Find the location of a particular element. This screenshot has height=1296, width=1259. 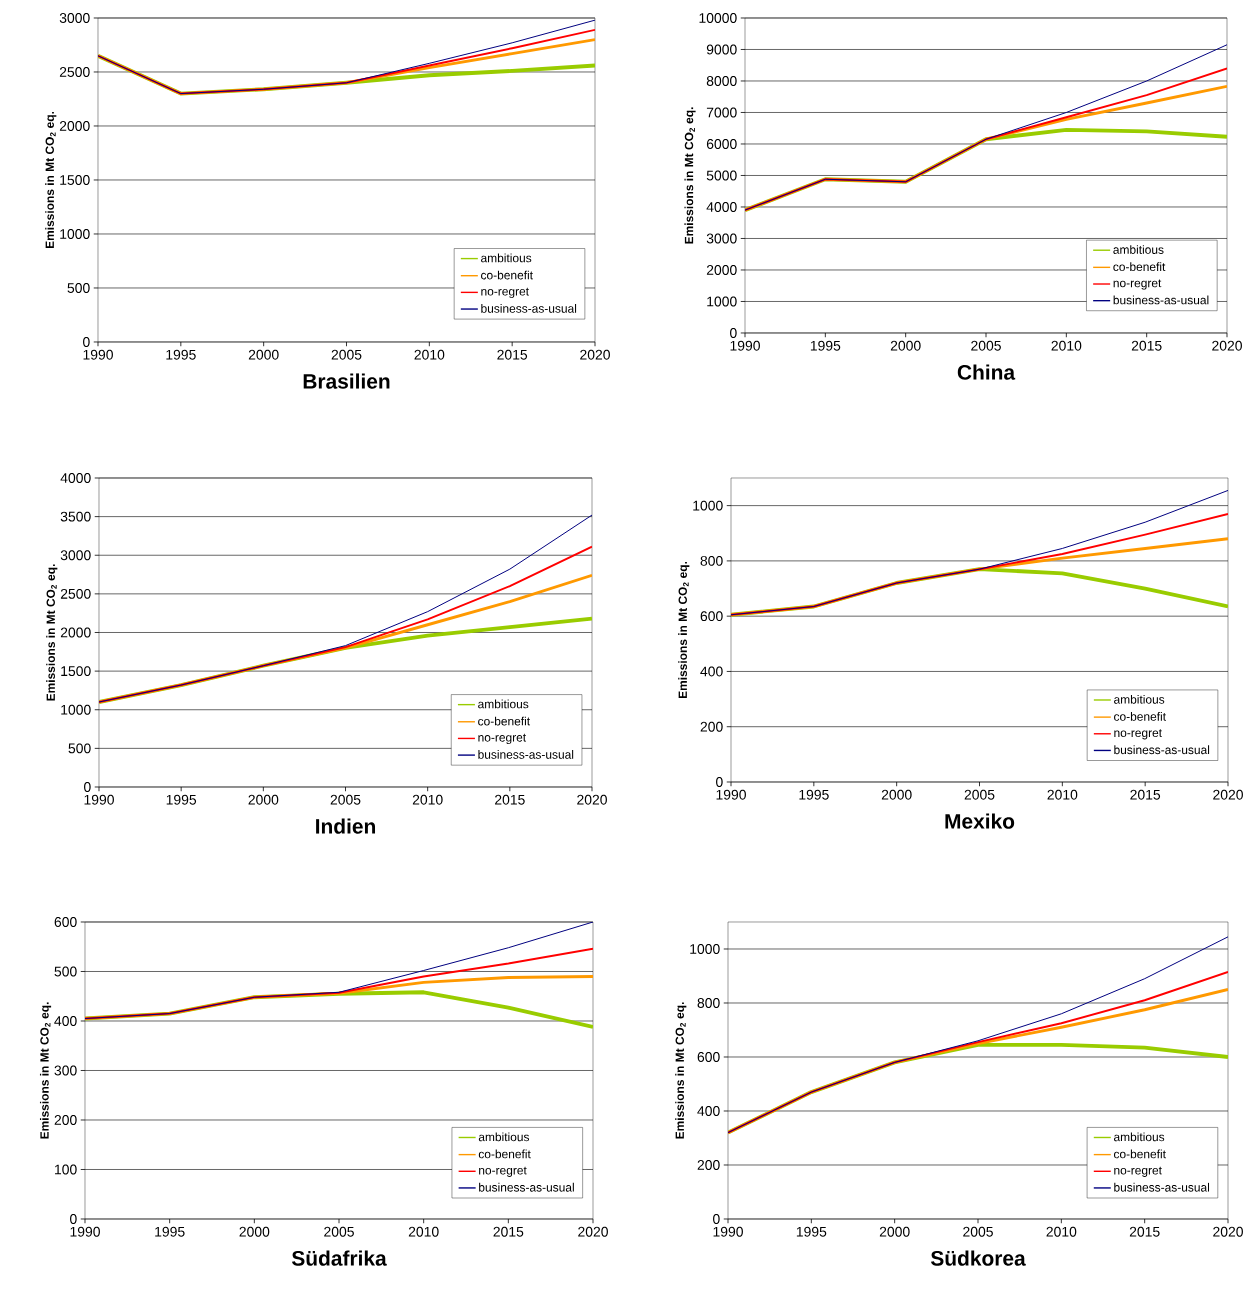

y-tick-label: 8000 is located at coordinates (721, 81).